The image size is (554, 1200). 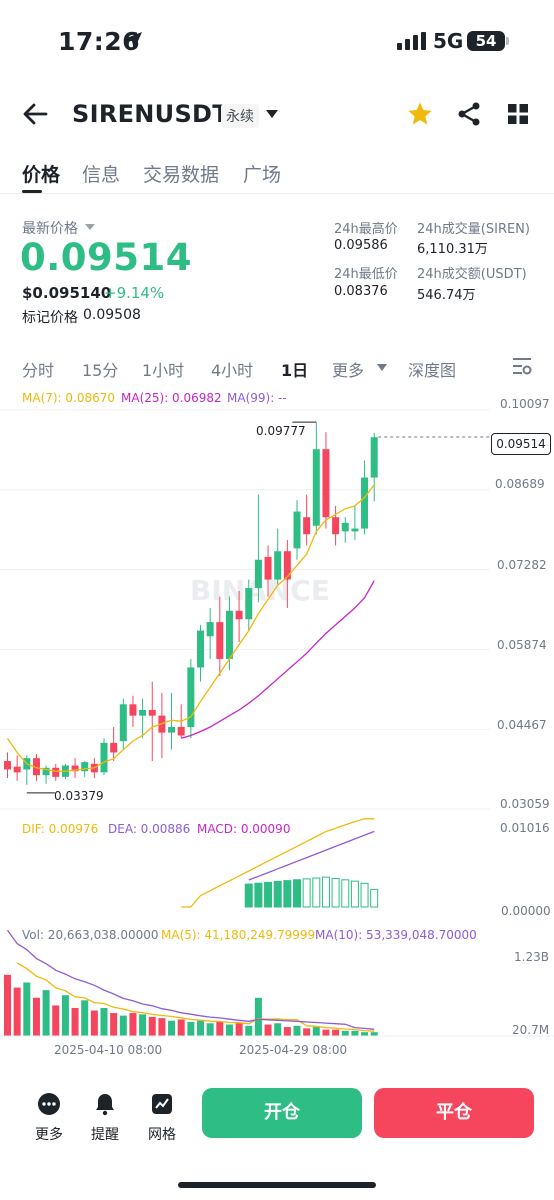 I want to click on tab-square: 广场, so click(x=262, y=175).